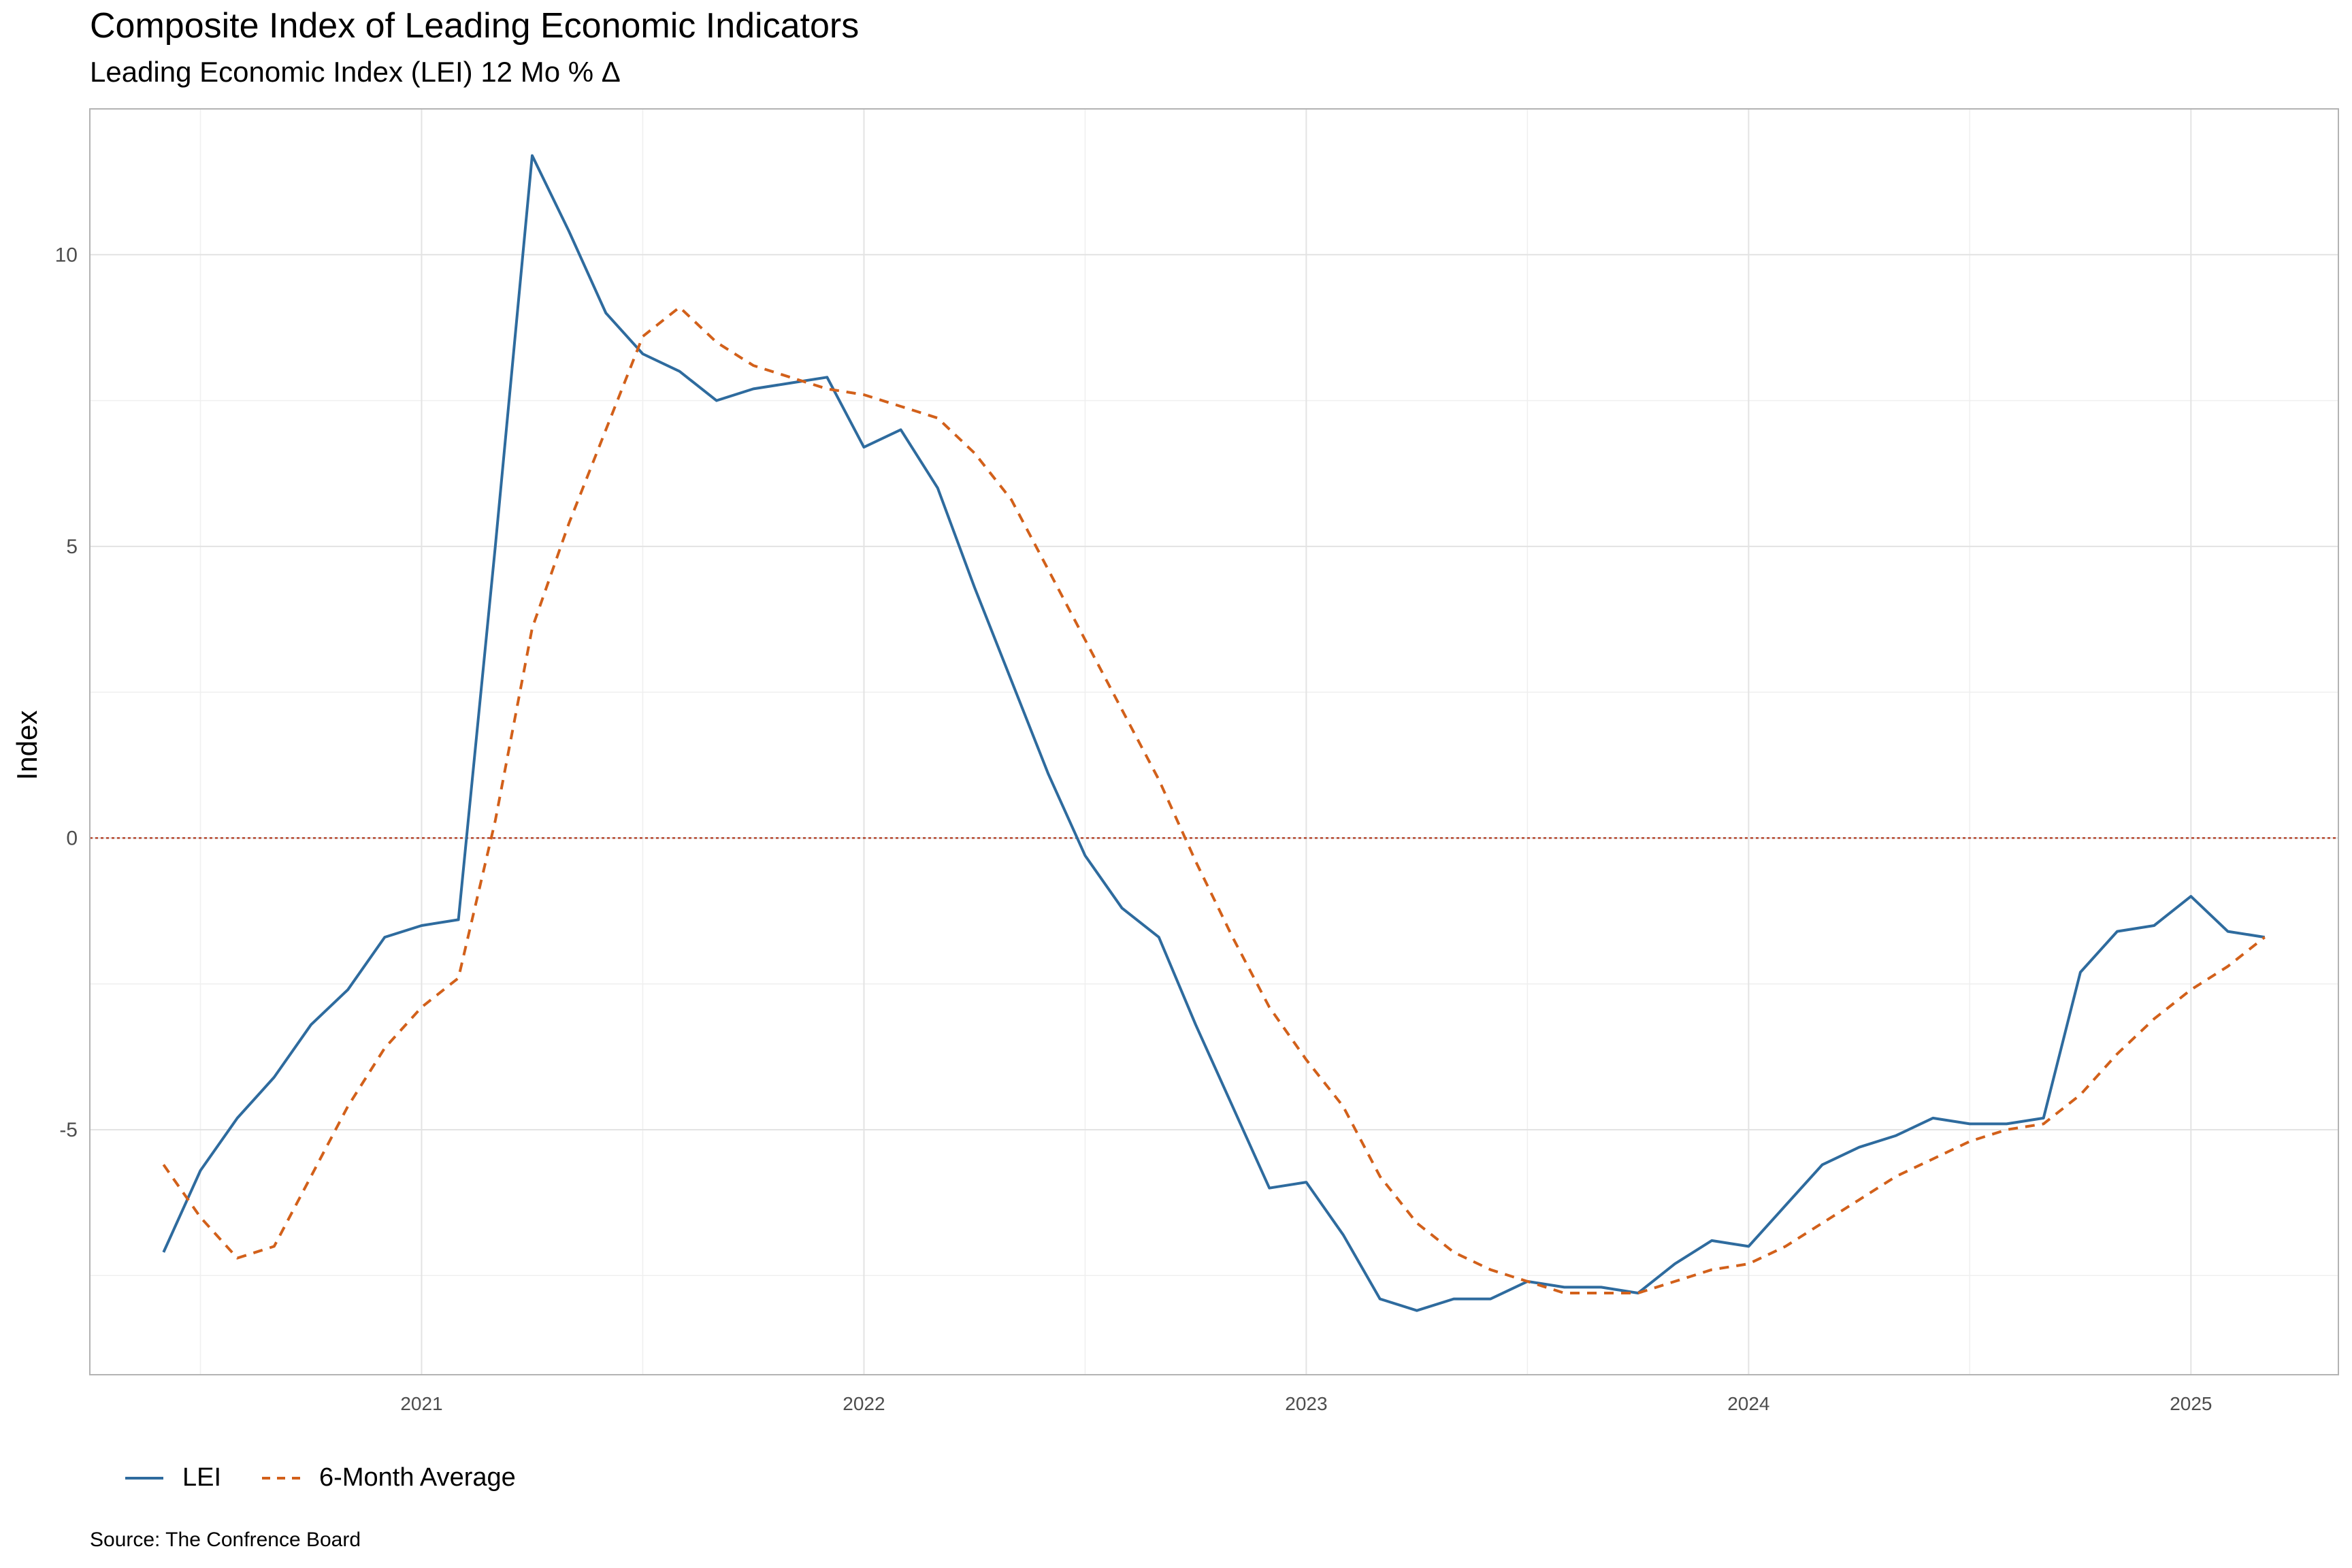 The height and width of the screenshot is (1568, 2352). What do you see at coordinates (421, 1403) in the screenshot?
I see `x-tick-label-2021: 2021` at bounding box center [421, 1403].